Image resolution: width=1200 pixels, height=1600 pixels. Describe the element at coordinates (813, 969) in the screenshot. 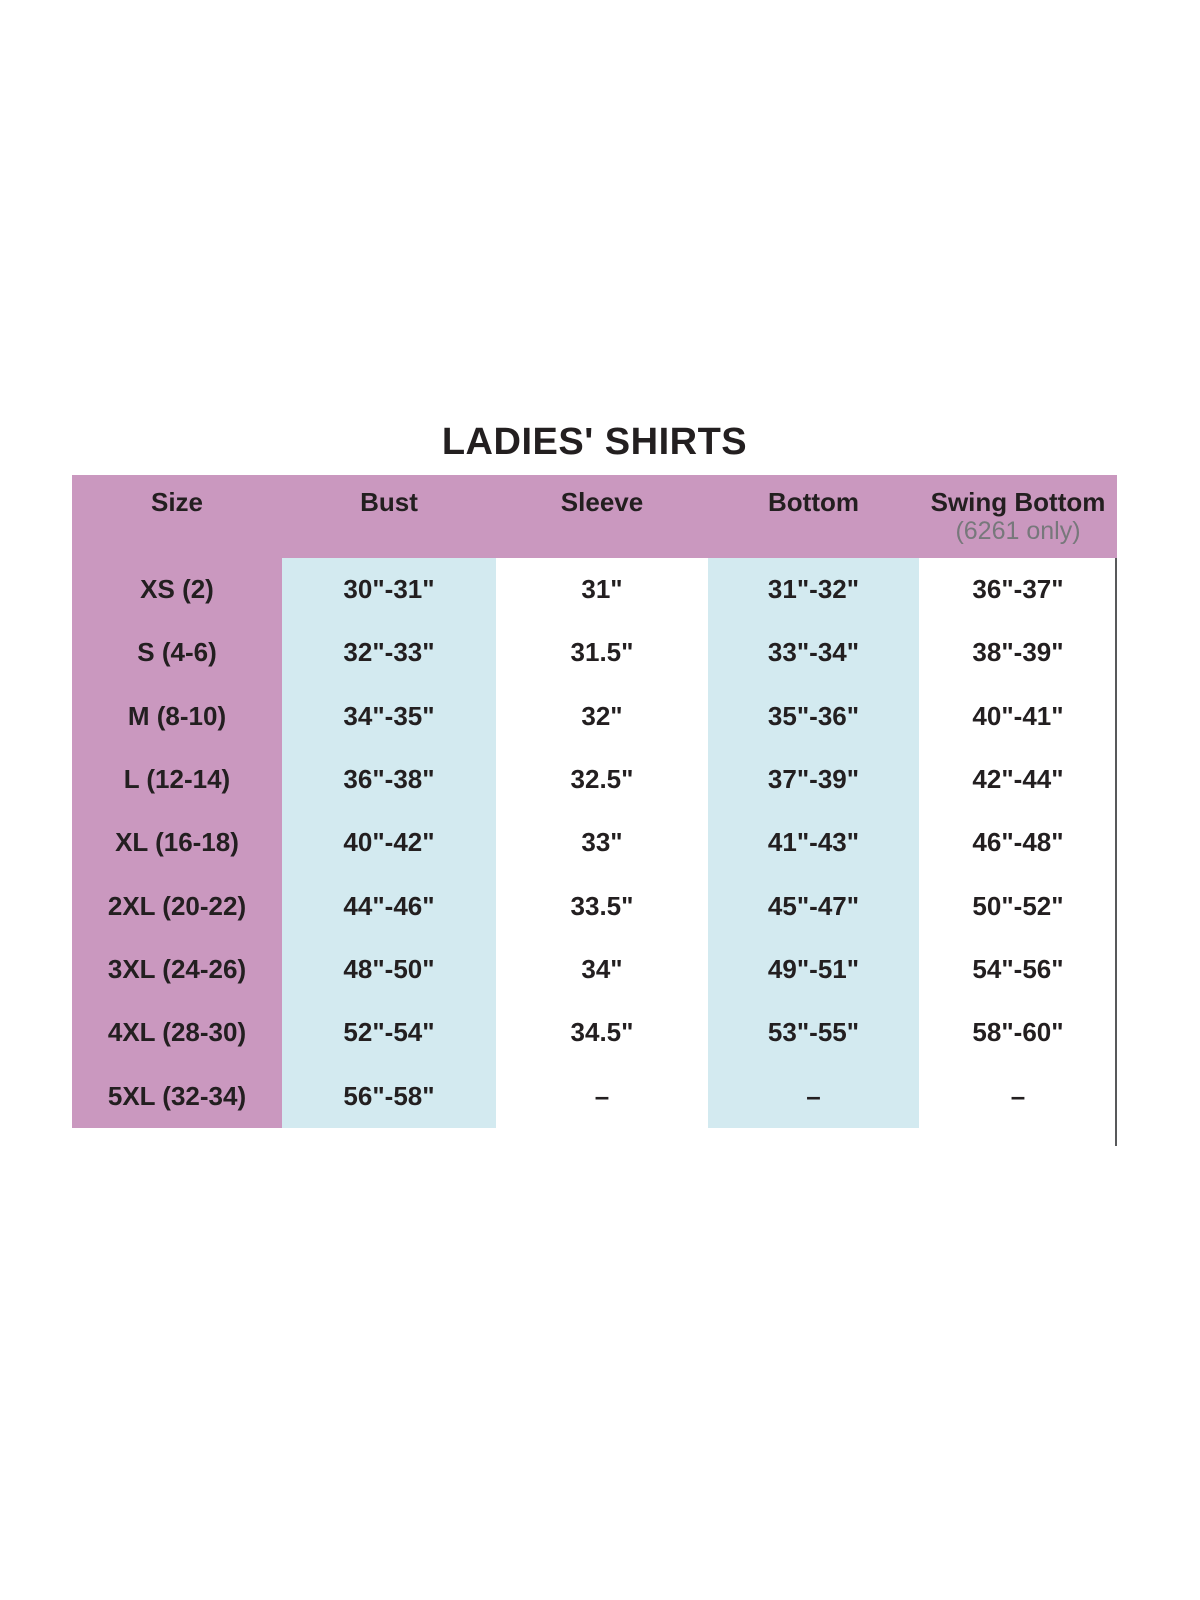

I see `cell-bottom: 49"-51"` at that location.